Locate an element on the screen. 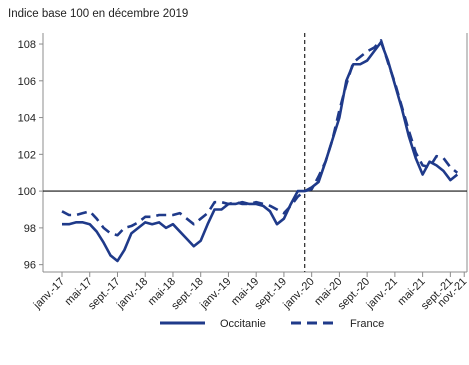  y-tick-label: 104 is located at coordinates (27, 119).